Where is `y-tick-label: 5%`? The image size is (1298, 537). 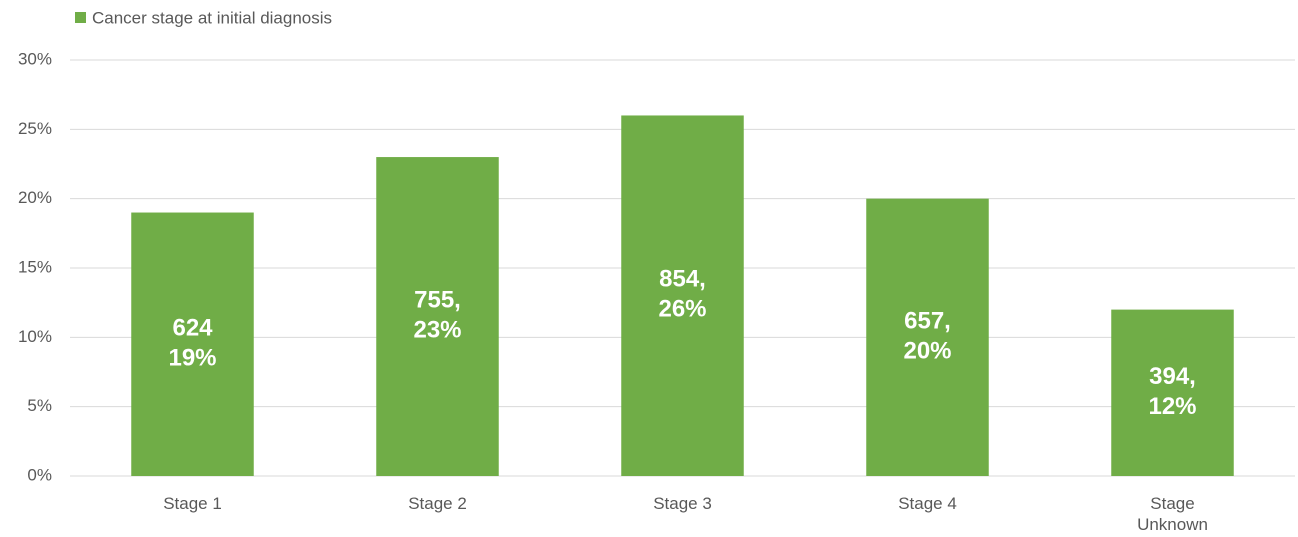 y-tick-label: 5% is located at coordinates (39, 405).